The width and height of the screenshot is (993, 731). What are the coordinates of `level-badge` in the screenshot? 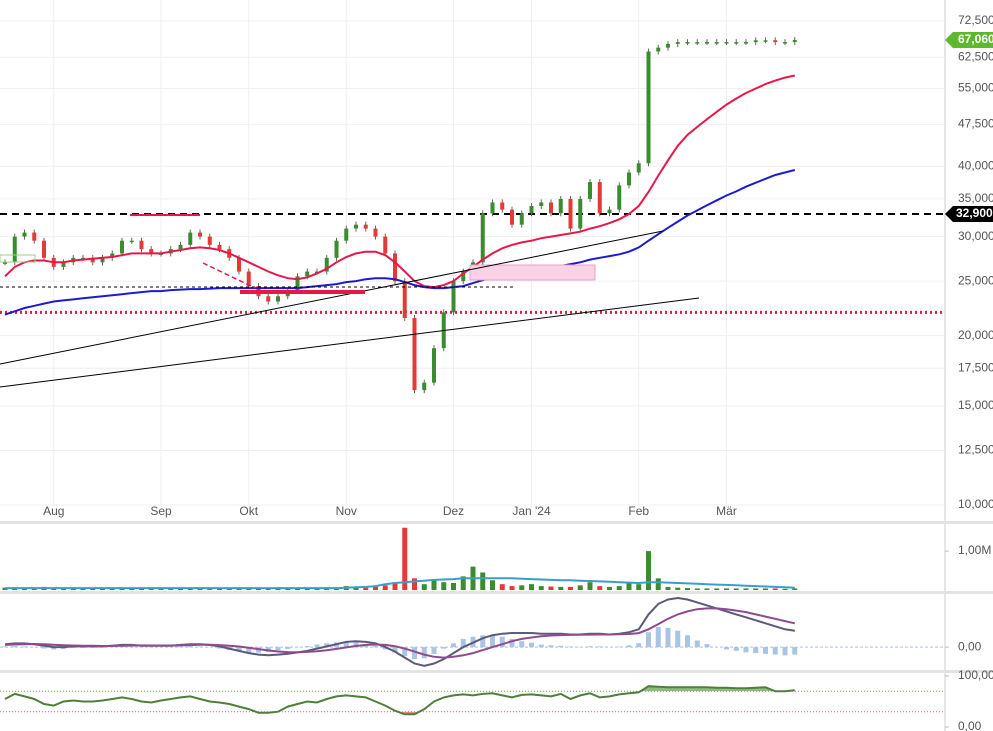 It's located at (969, 214).